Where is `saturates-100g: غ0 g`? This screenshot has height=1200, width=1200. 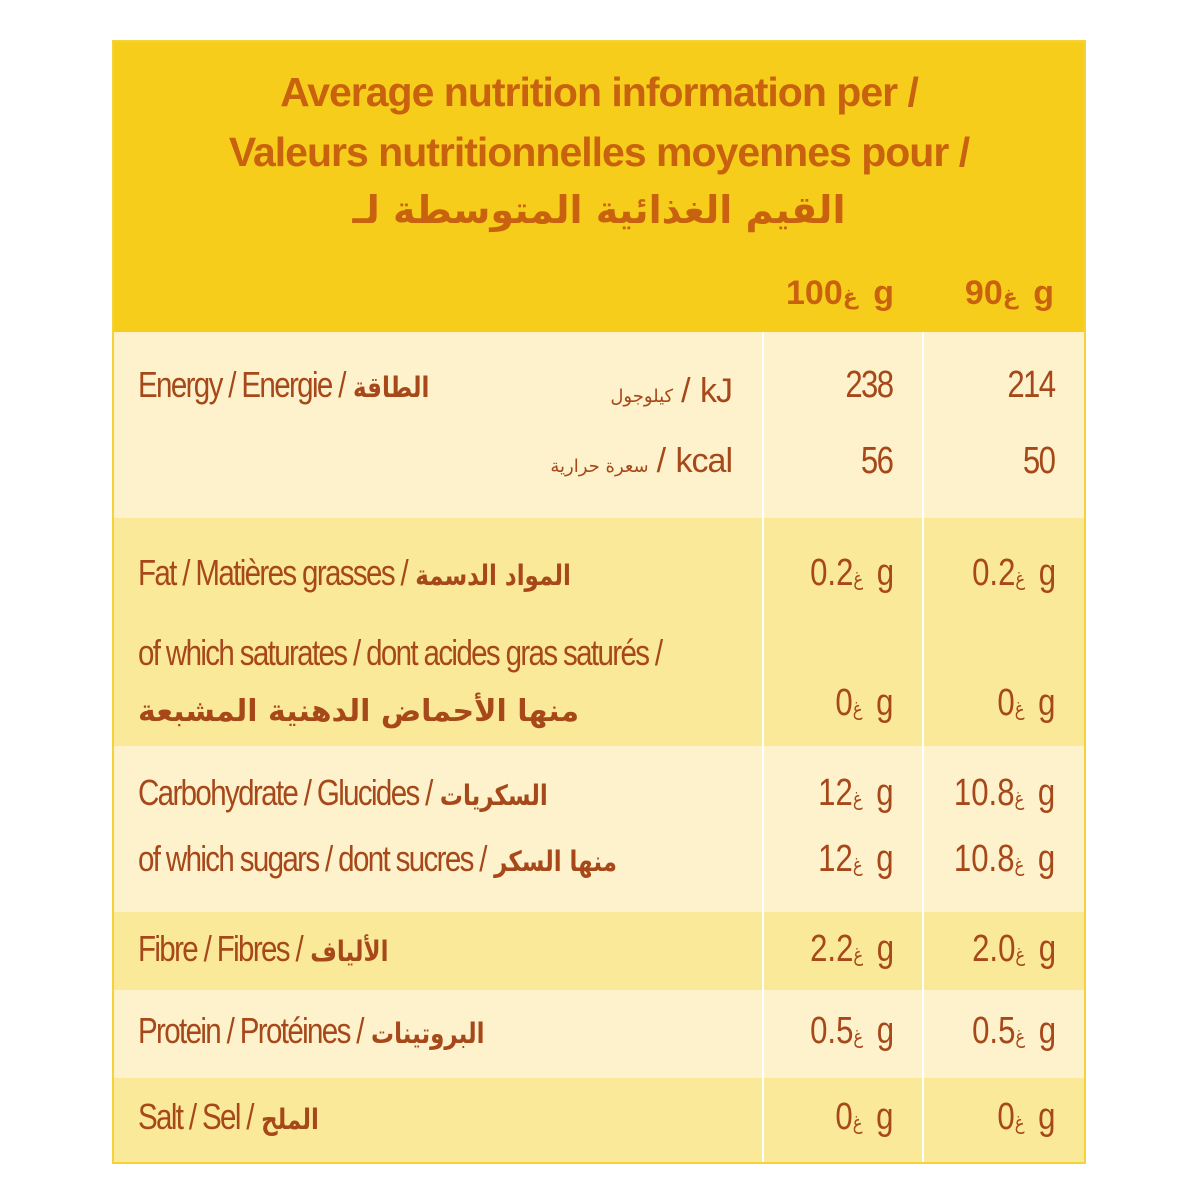
saturates-100g: غ0 g is located at coordinates (864, 703).